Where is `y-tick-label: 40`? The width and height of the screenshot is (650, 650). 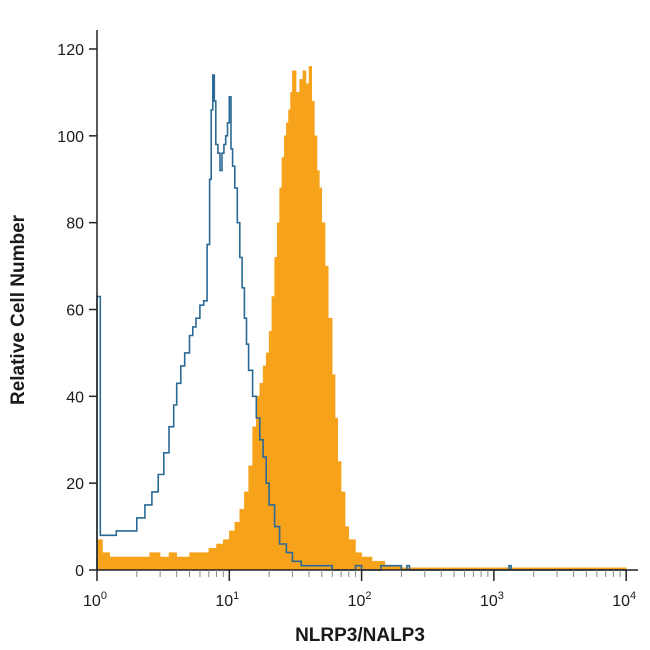
y-tick-label: 40 is located at coordinates (75, 397).